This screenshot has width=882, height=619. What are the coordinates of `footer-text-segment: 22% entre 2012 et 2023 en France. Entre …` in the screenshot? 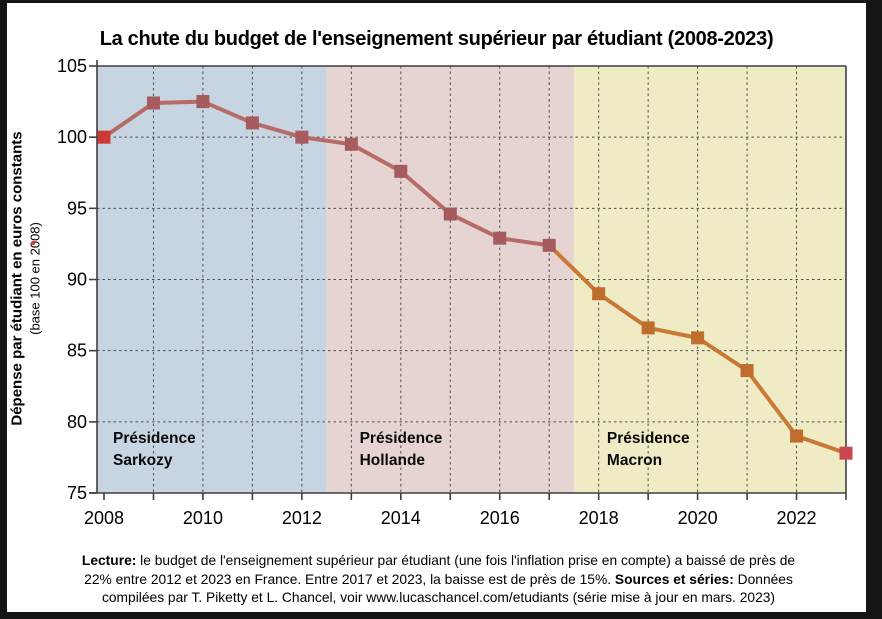 It's located at (349, 579).